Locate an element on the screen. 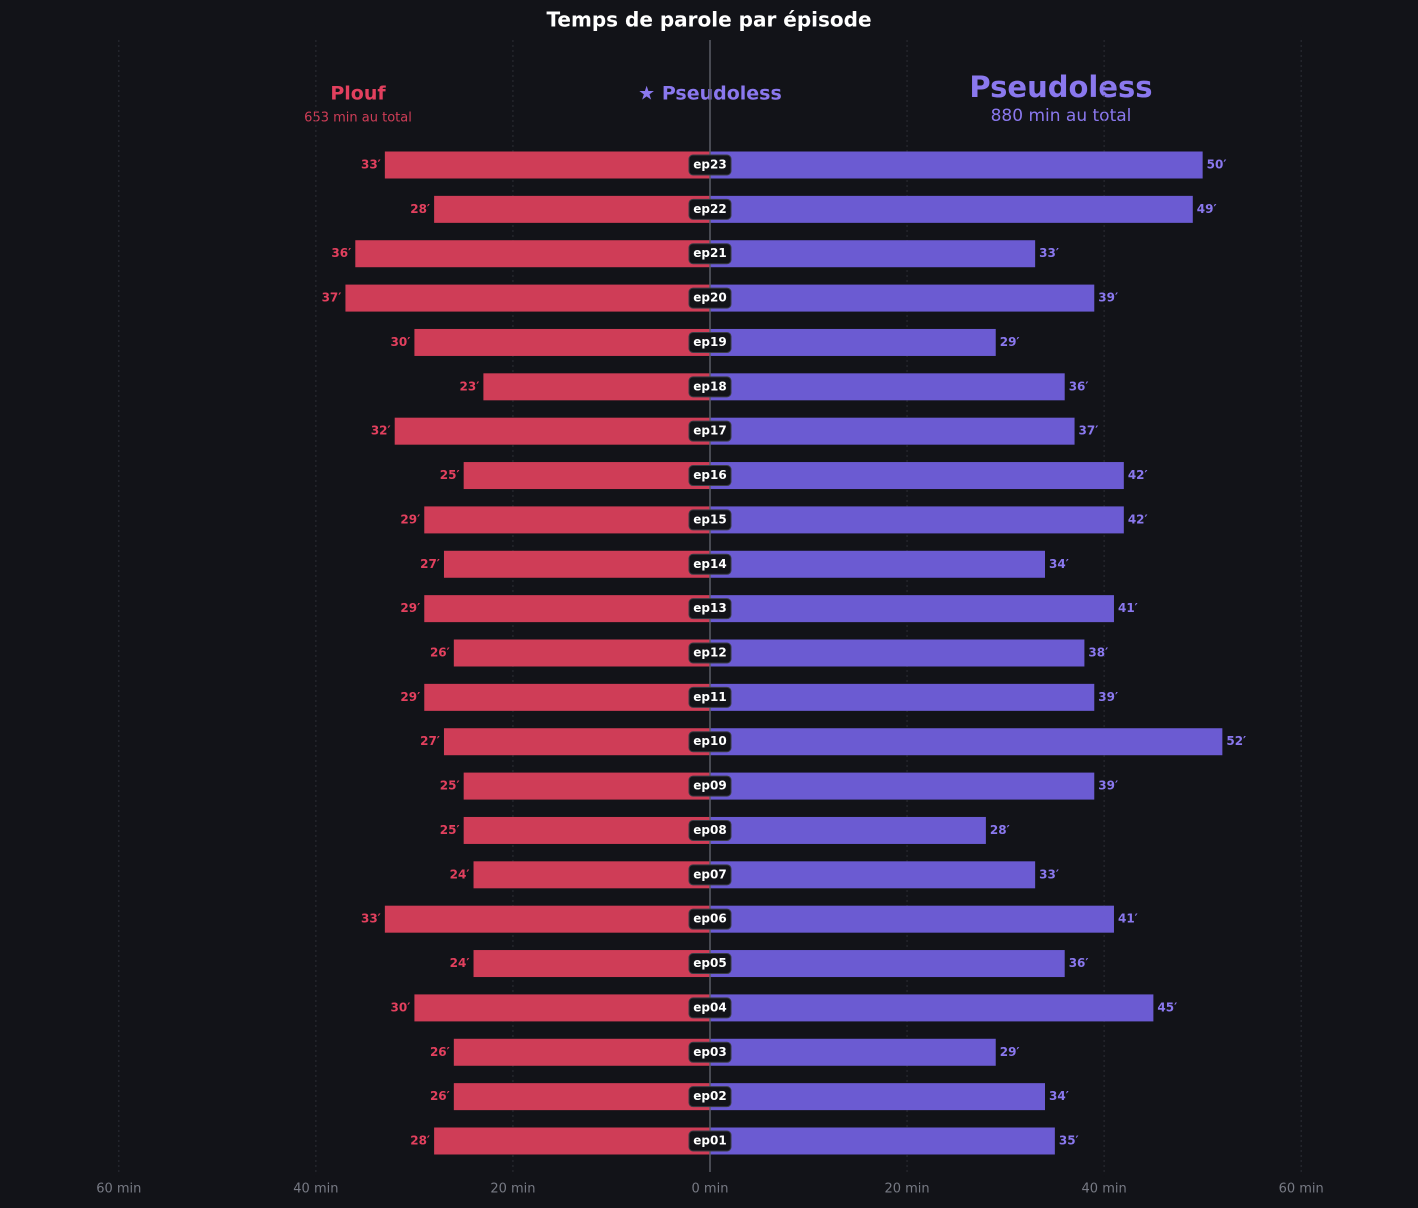 This screenshot has width=1418, height=1208. category-label: ep16 is located at coordinates (709, 475).